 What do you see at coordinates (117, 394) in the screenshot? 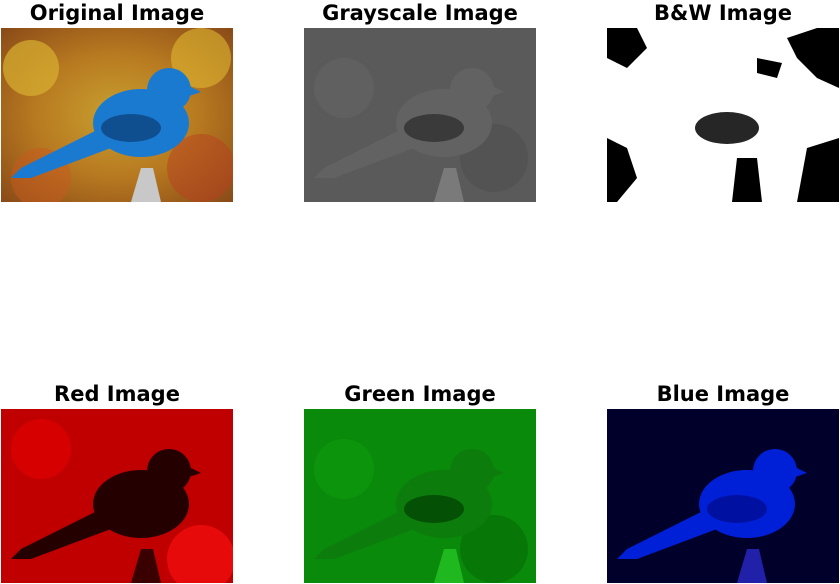
I see `panel-title: Red Image` at bounding box center [117, 394].